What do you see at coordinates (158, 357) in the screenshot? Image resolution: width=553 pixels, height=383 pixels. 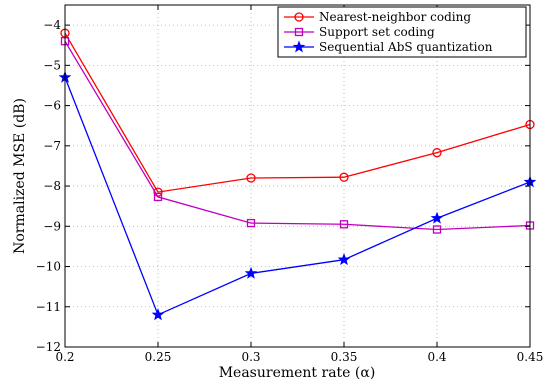 I see `x-tick-label: 0.25` at bounding box center [158, 357].